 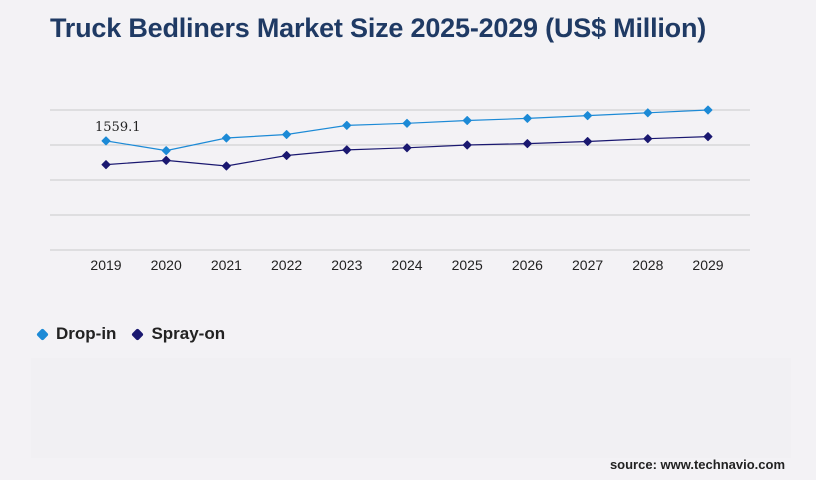 I want to click on x-tick-label: 2024, so click(x=406, y=265).